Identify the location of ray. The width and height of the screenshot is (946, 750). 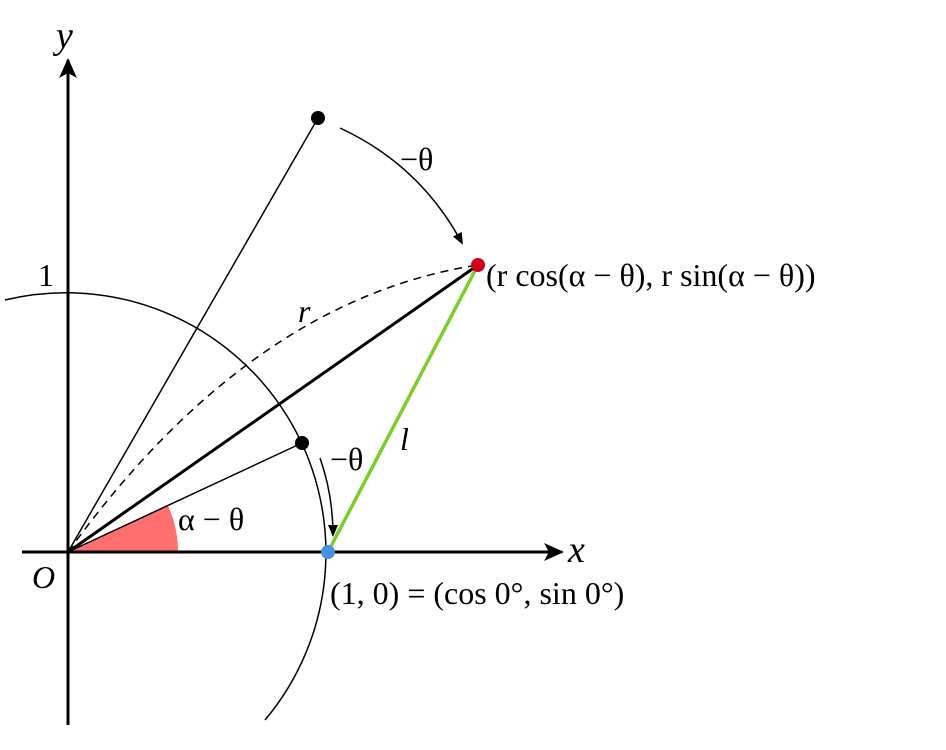
(185, 497).